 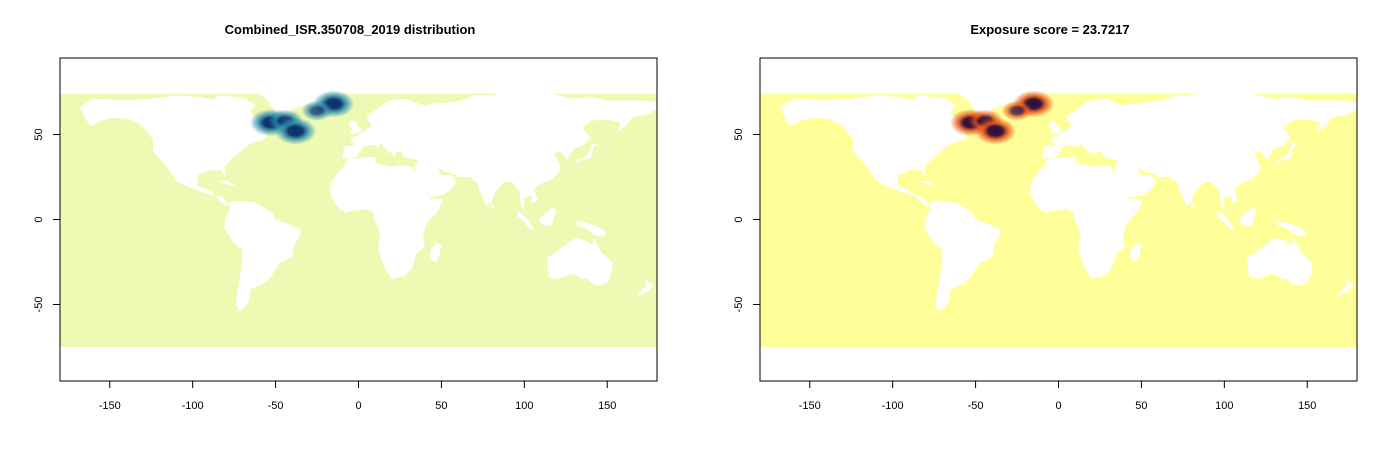 I want to click on land-sri-lanka, so click(x=493, y=207).